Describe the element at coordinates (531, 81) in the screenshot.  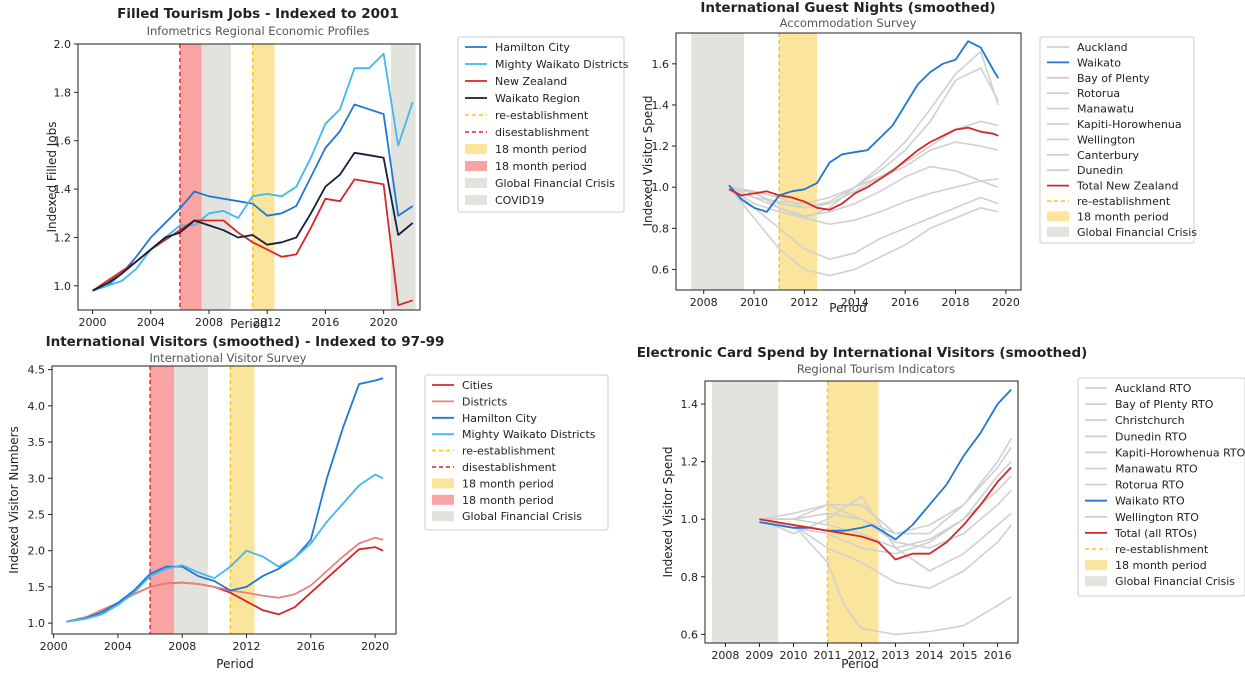
I see `legend-label: New Zealand` at that location.